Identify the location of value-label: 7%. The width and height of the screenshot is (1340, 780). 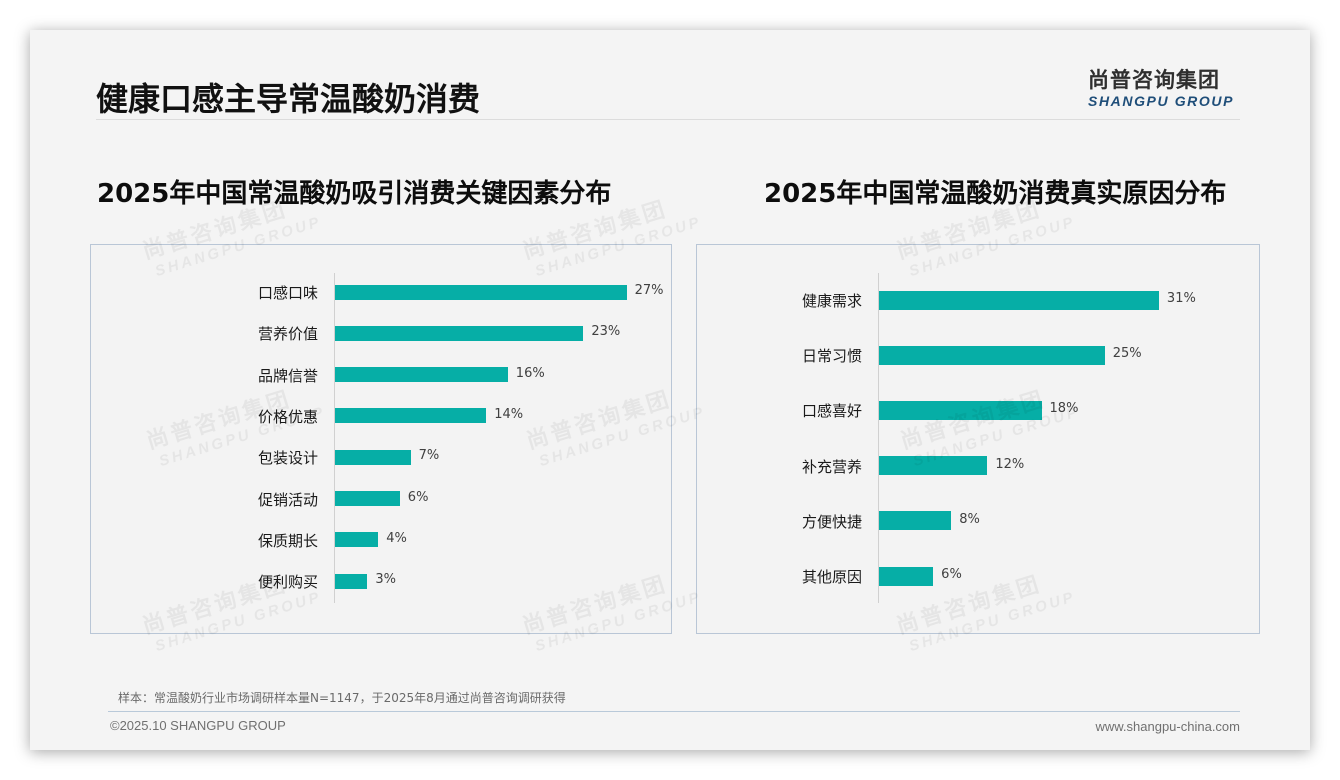
(429, 456).